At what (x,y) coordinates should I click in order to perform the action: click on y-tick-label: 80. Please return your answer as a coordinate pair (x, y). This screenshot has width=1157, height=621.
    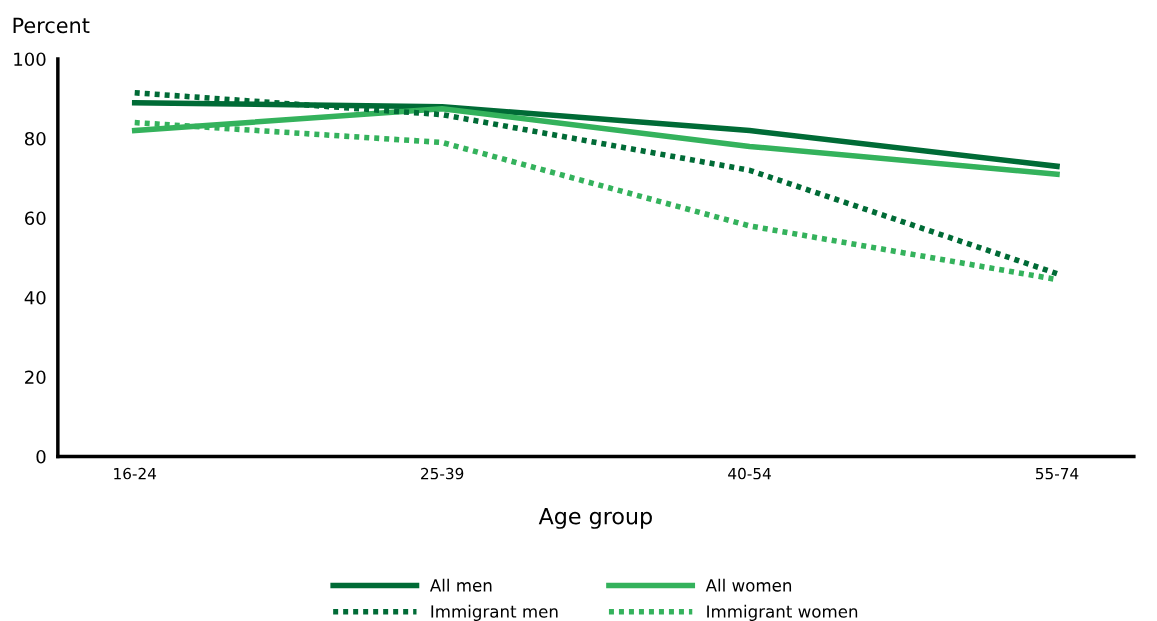
    Looking at the image, I should click on (35, 138).